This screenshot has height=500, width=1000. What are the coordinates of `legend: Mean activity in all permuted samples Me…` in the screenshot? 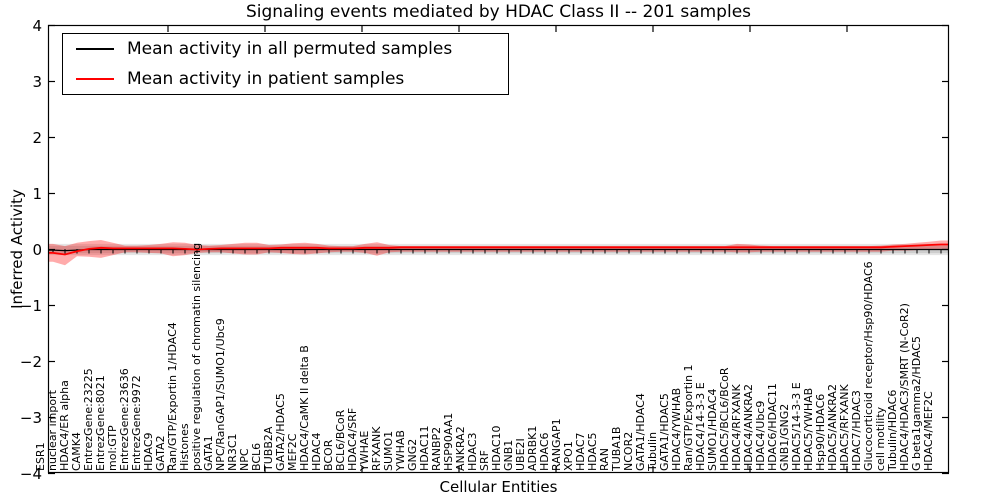 It's located at (285, 64).